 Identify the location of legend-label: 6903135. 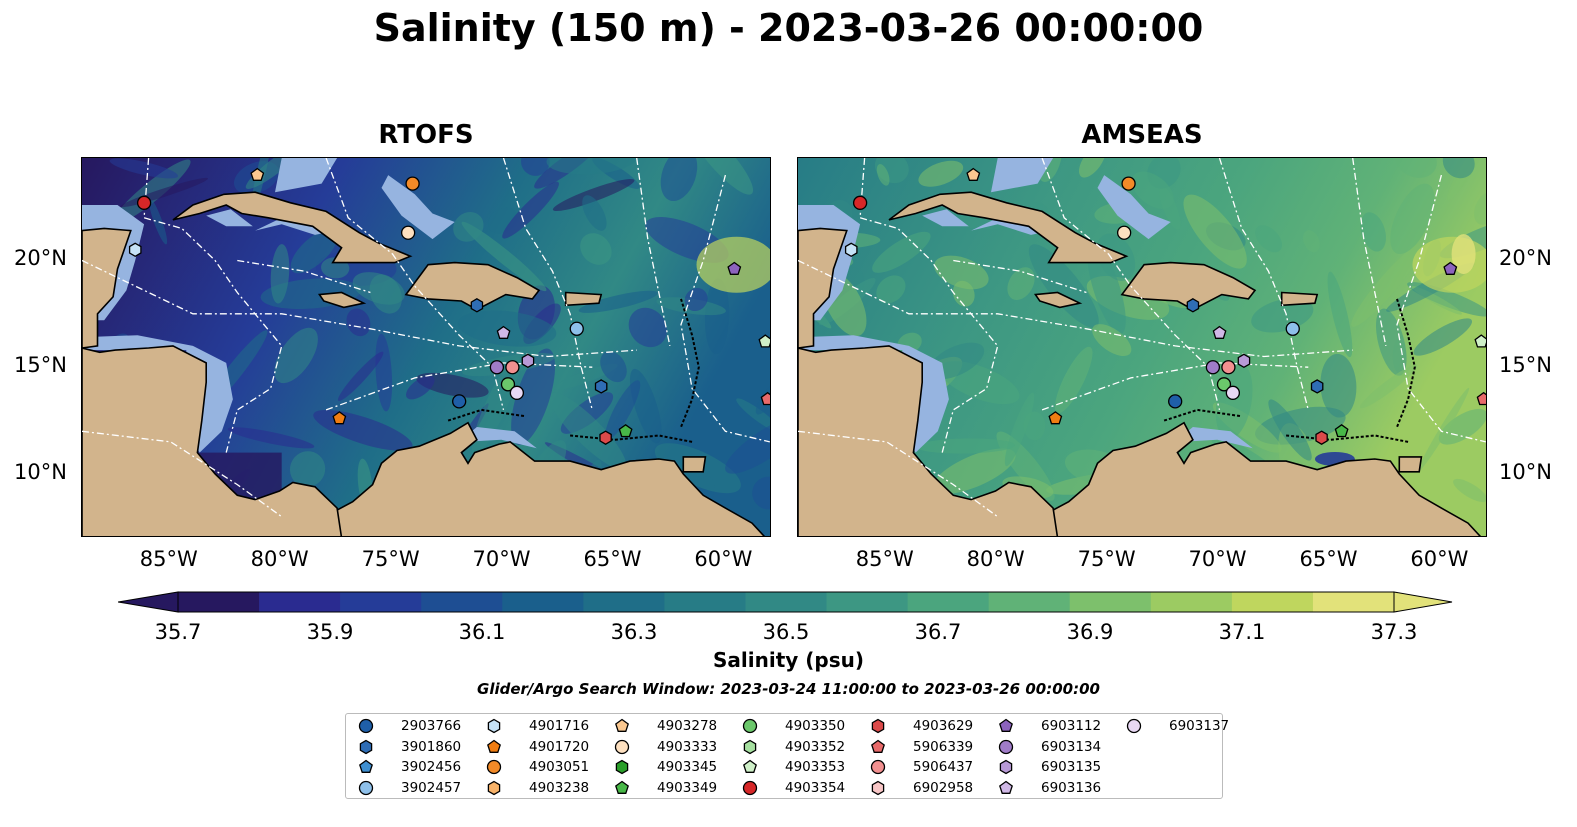
(1071, 767).